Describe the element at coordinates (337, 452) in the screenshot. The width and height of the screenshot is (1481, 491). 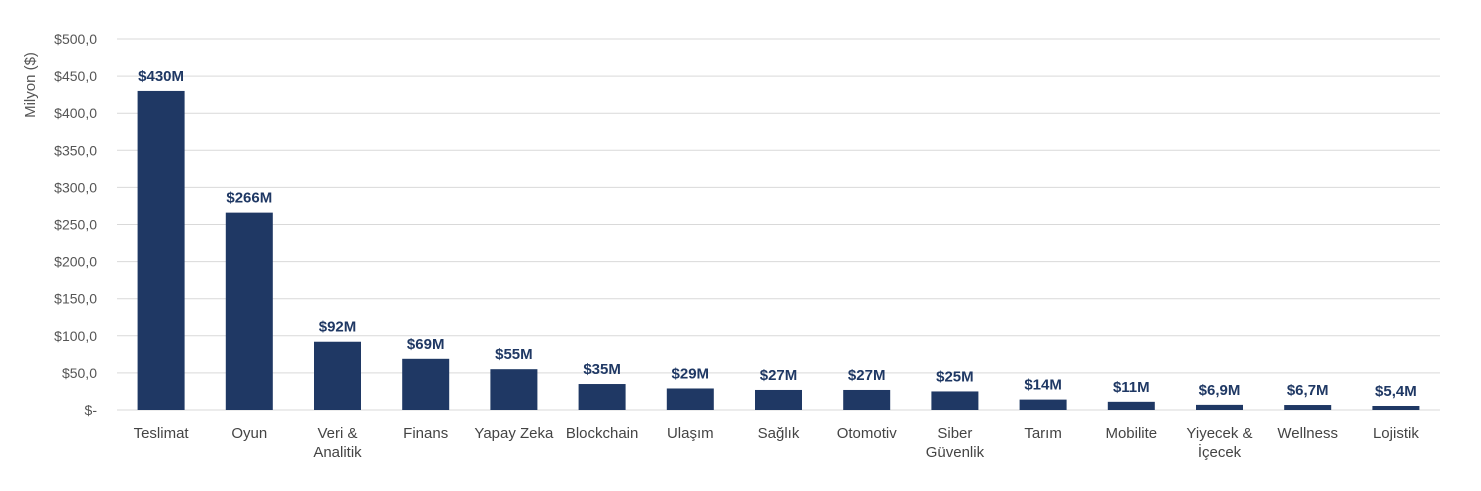
I see `category-label: Analitik` at that location.